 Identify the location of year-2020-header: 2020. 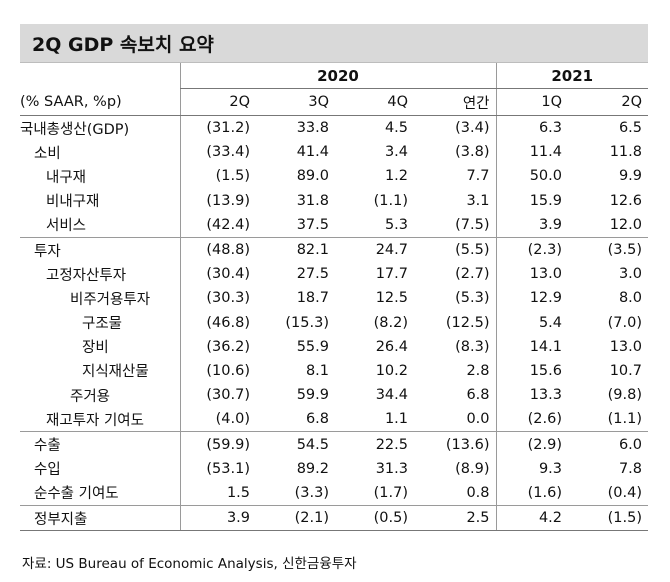
(337, 76).